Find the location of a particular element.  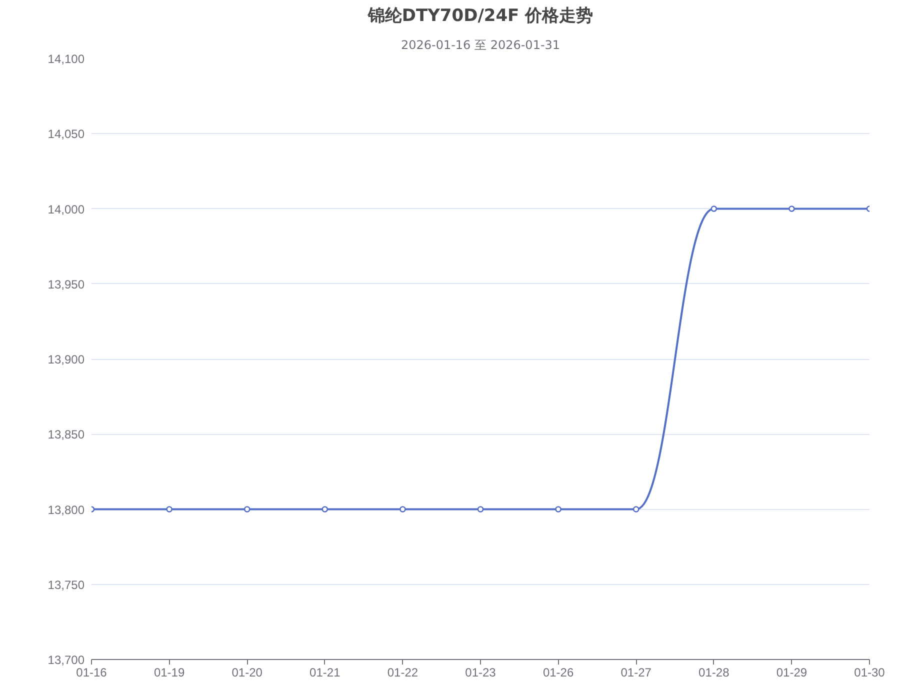

x-tick-label: 01-23 is located at coordinates (480, 673).